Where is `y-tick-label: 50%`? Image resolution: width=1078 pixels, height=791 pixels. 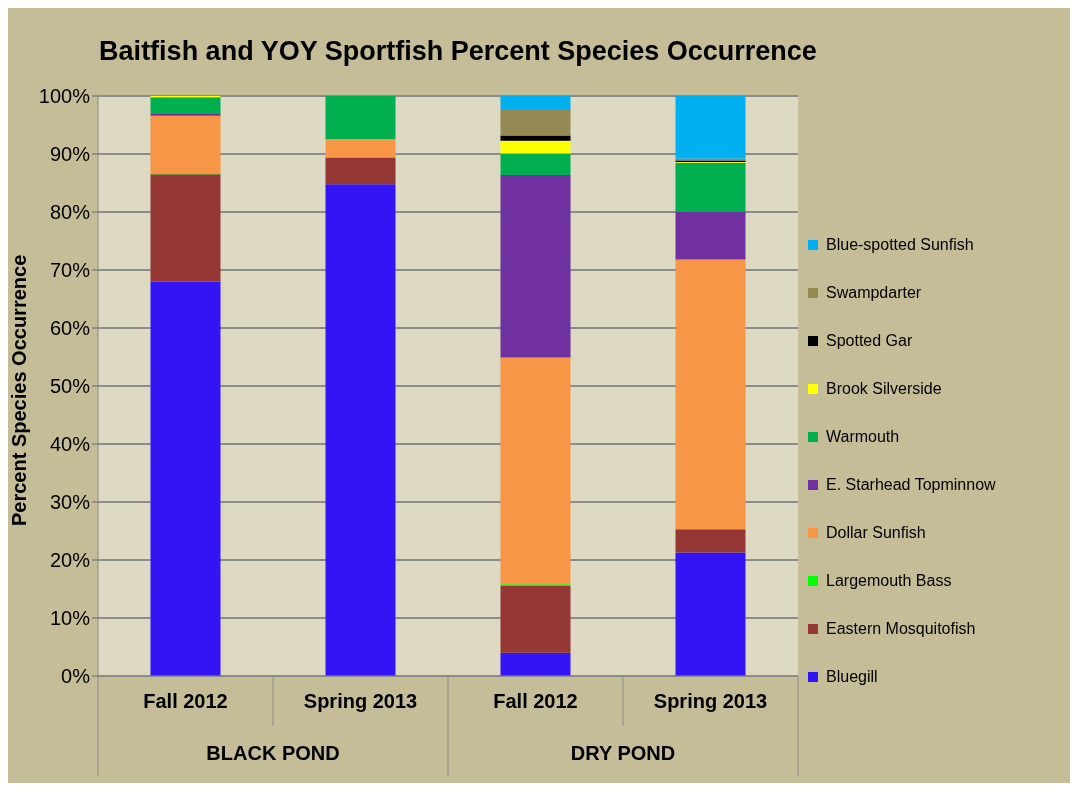
y-tick-label: 50% is located at coordinates (70, 386).